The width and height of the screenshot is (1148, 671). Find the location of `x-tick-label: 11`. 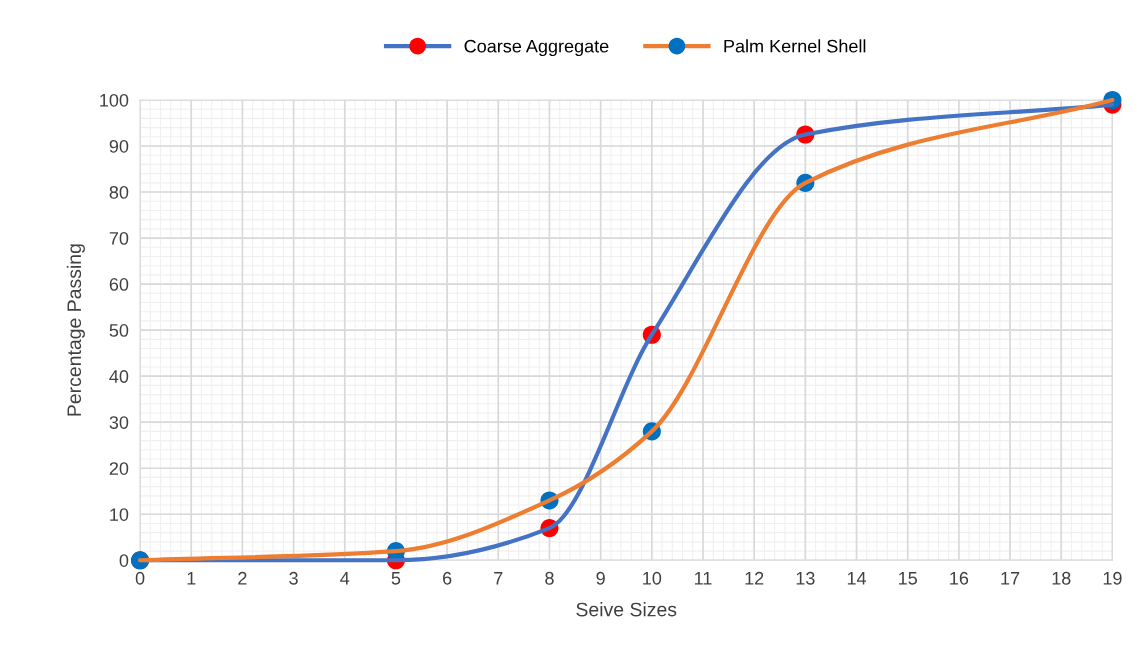

x-tick-label: 11 is located at coordinates (703, 578).